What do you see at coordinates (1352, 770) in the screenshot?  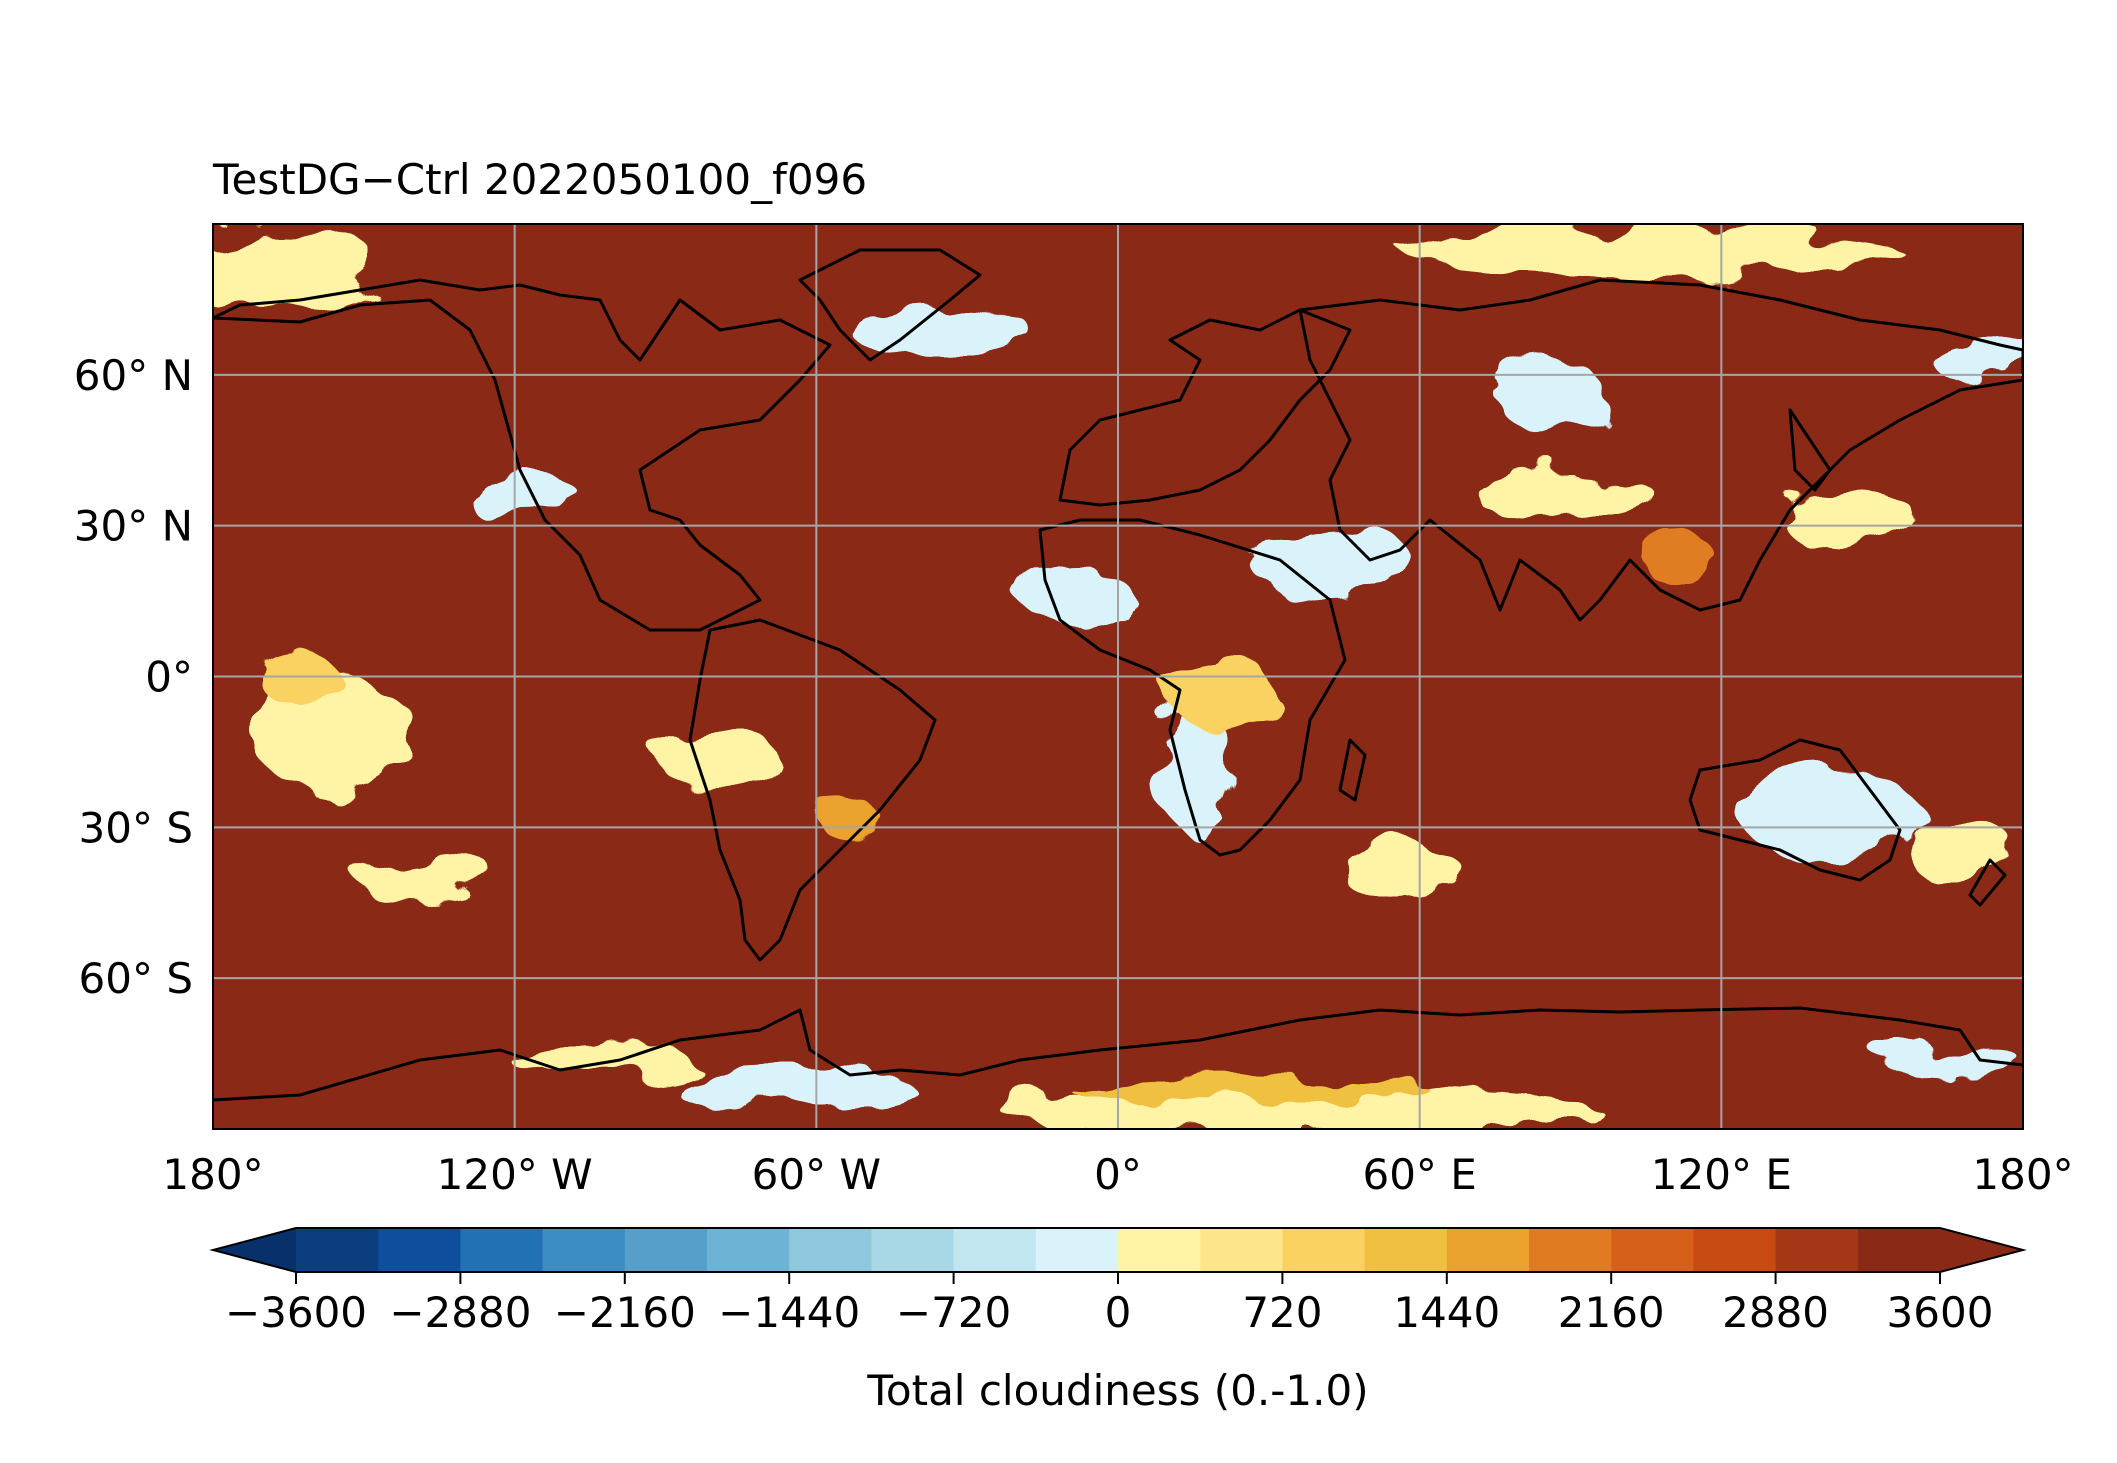 I see `coastline-madagascar` at bounding box center [1352, 770].